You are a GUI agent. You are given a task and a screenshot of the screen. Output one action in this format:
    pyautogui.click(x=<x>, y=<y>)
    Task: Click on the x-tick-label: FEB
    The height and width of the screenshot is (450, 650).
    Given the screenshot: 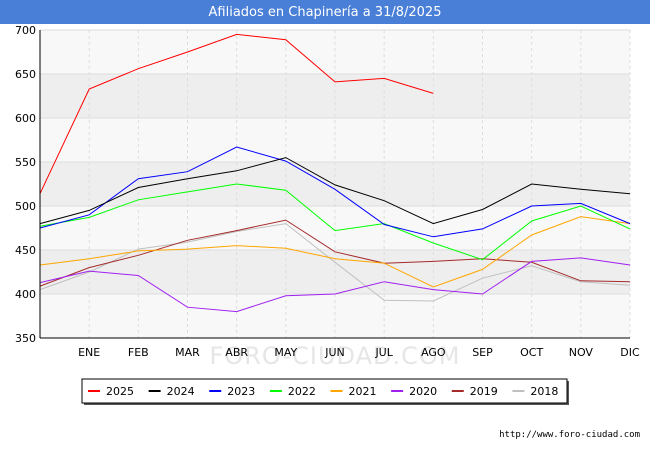 What is the action you would take?
    pyautogui.click(x=138, y=352)
    